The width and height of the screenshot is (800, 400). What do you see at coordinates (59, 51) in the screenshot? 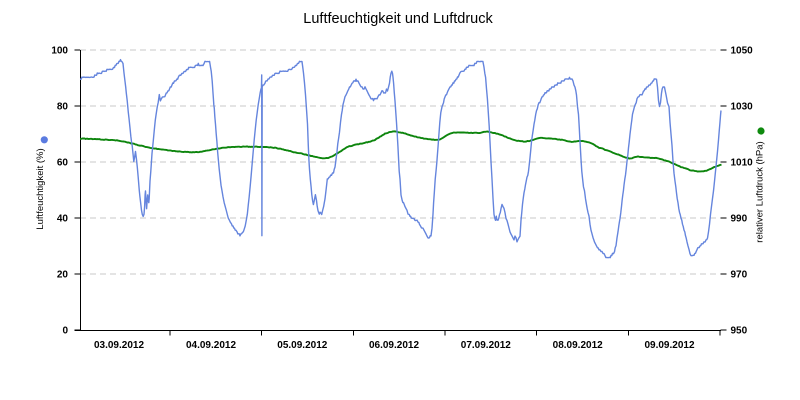
I see `svg-text: 100` at bounding box center [59, 51].